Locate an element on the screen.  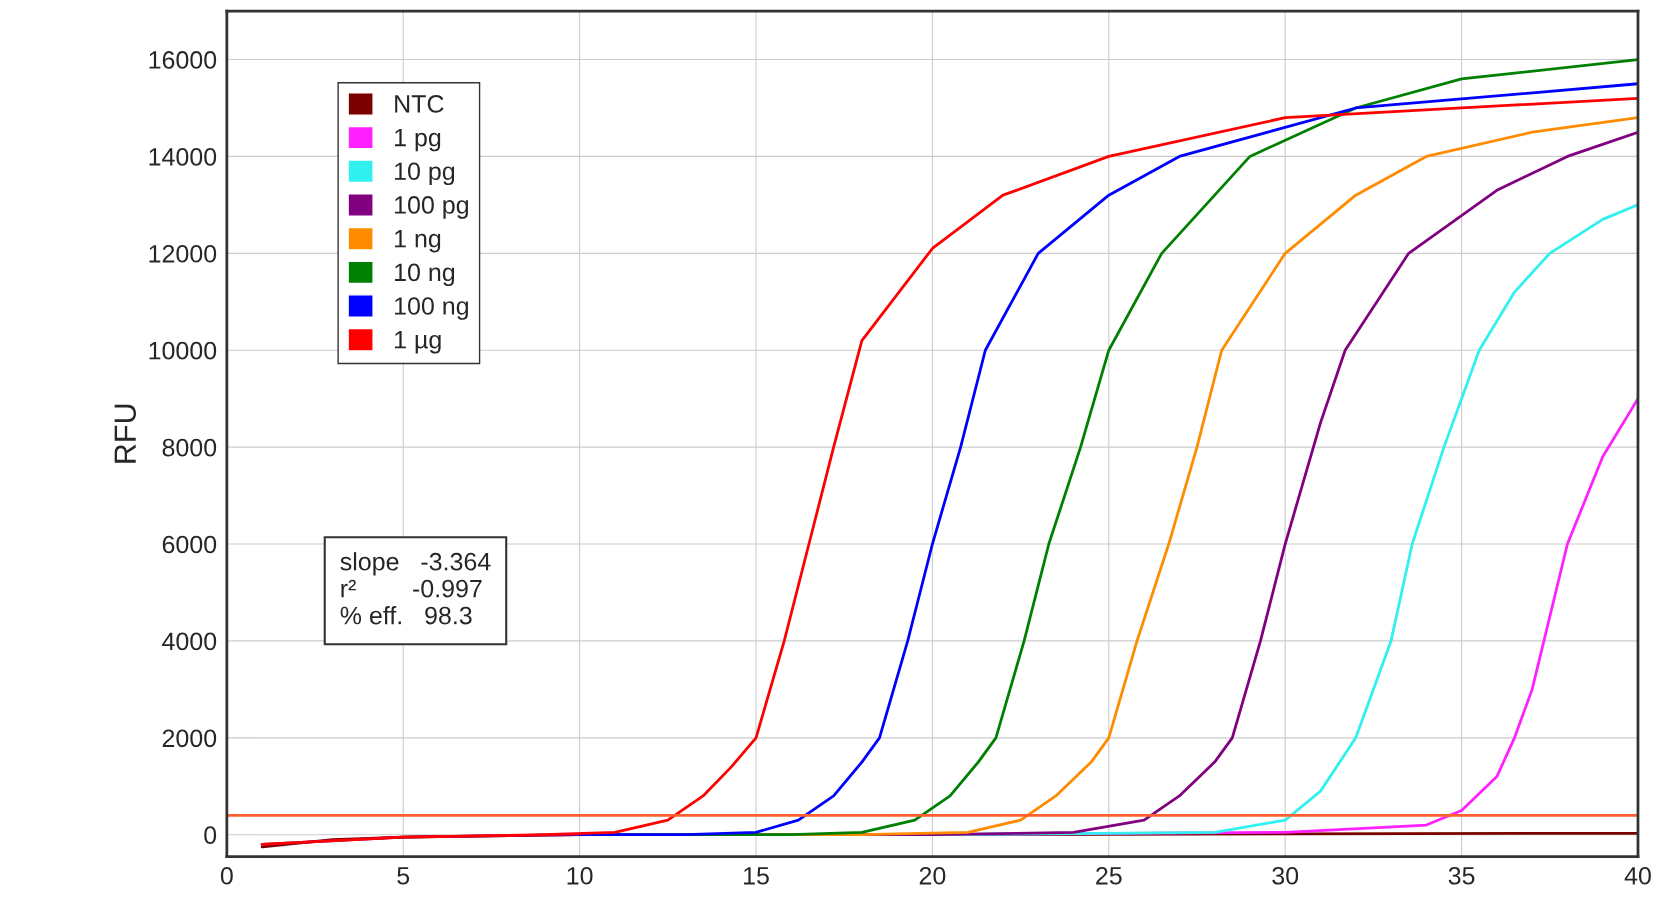
y-tick-label: 6000 is located at coordinates (189, 544).